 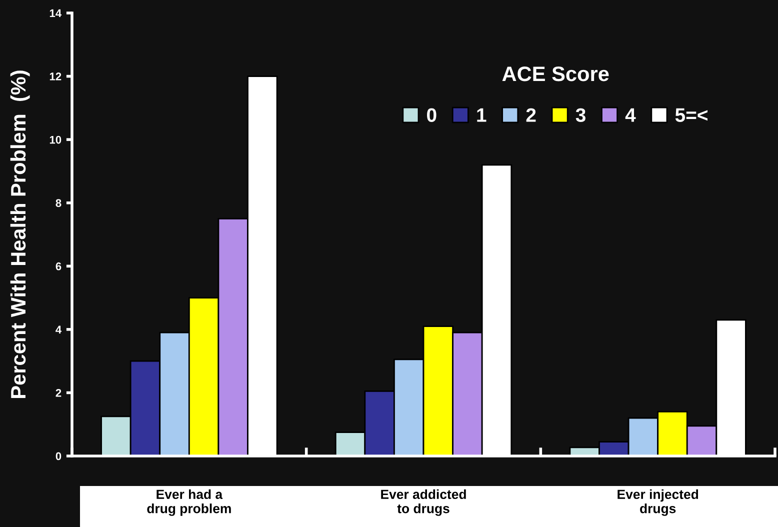 I want to click on y-tick-label: 8, so click(x=59, y=203).